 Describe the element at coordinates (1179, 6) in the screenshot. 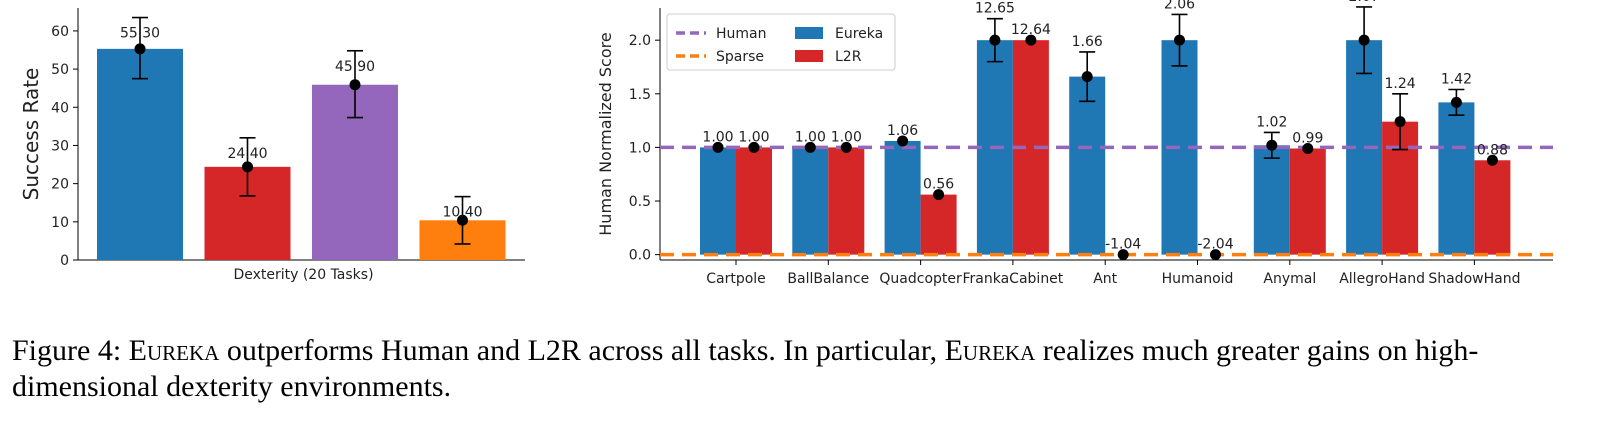

I see `value-label-eureka-humanoid: 2.06` at that location.